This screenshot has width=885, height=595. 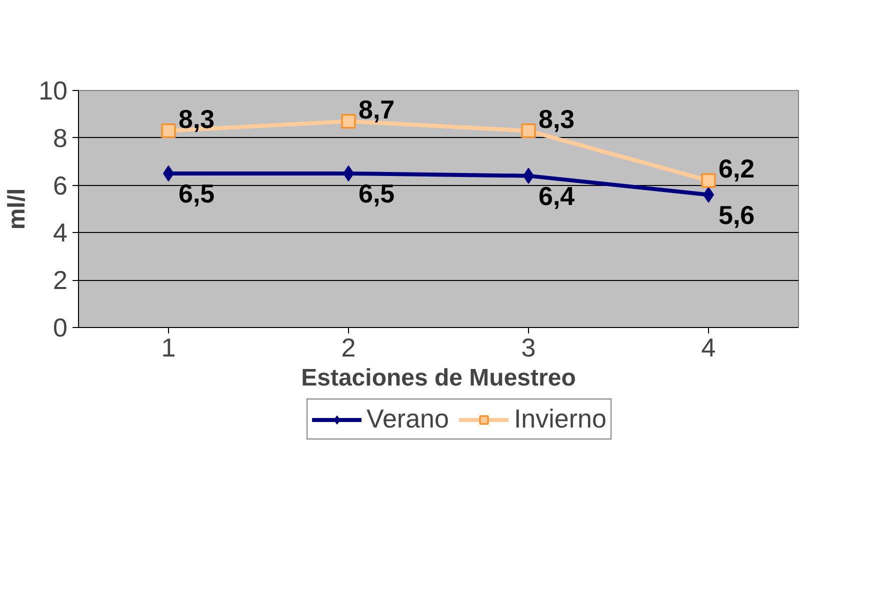 What do you see at coordinates (168, 347) in the screenshot?
I see `x-tick-label: 1` at bounding box center [168, 347].